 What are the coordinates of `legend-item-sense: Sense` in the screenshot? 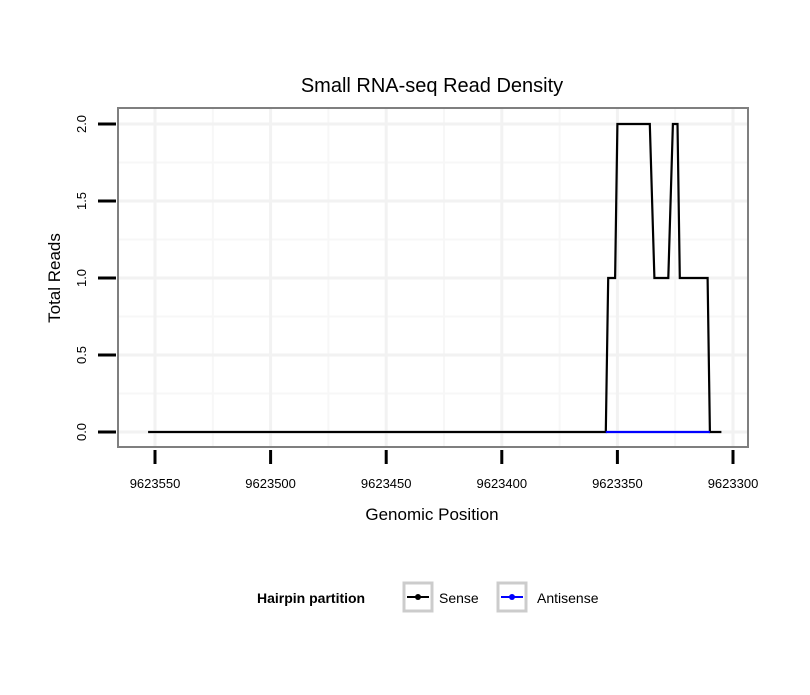 It's located at (440, 597).